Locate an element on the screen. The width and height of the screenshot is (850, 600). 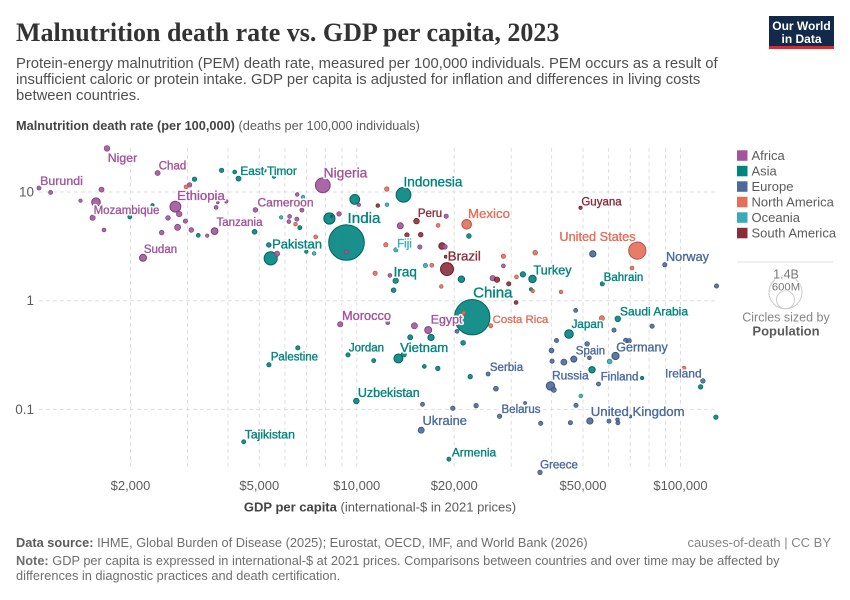
svg-text: Iraq is located at coordinates (405, 271).